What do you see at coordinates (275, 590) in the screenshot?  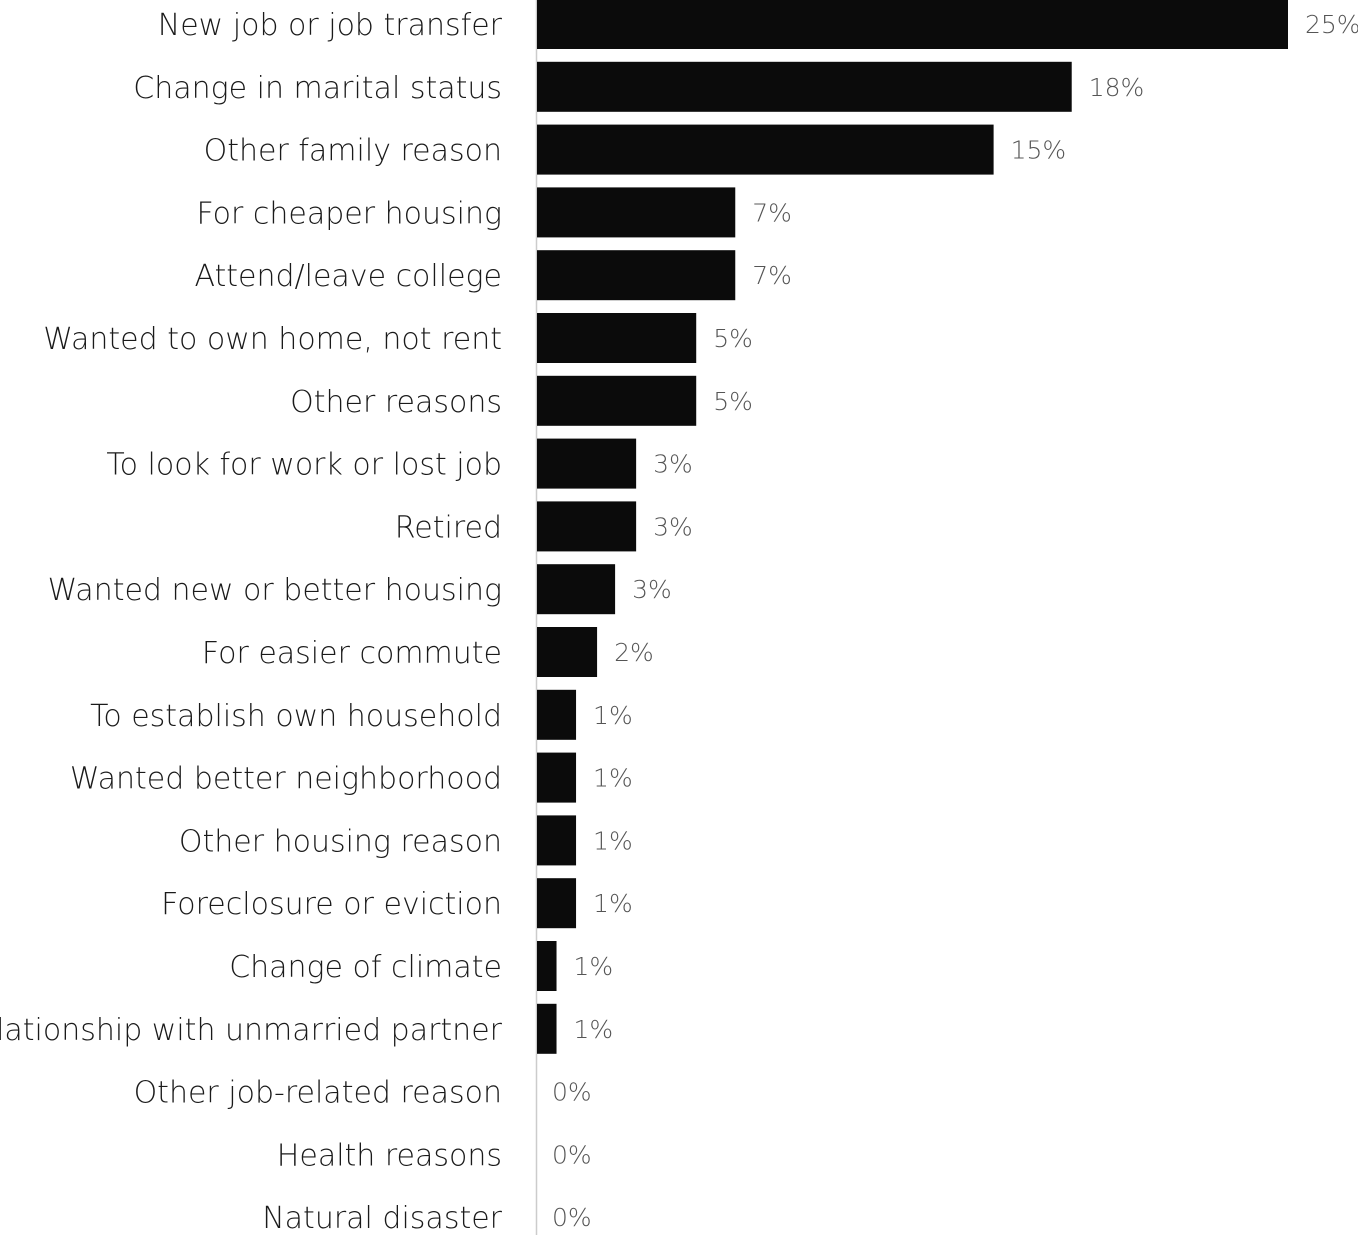 I see `category-label: Wanted new or better housing` at bounding box center [275, 590].